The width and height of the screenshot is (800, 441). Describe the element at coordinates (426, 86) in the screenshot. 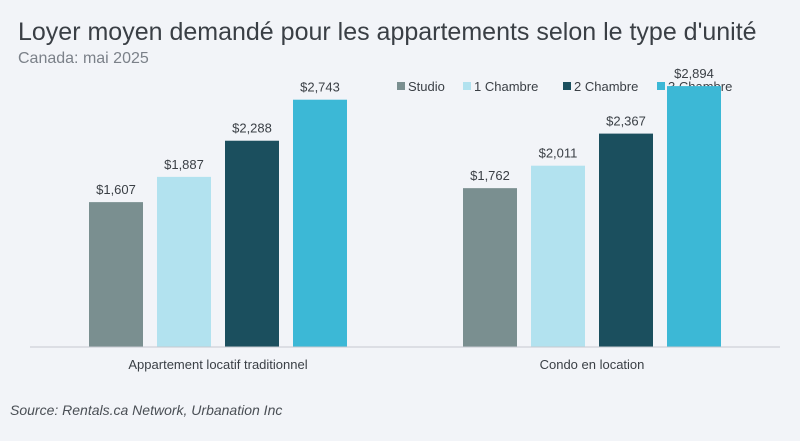

I see `legend-label-0: Studio` at that location.